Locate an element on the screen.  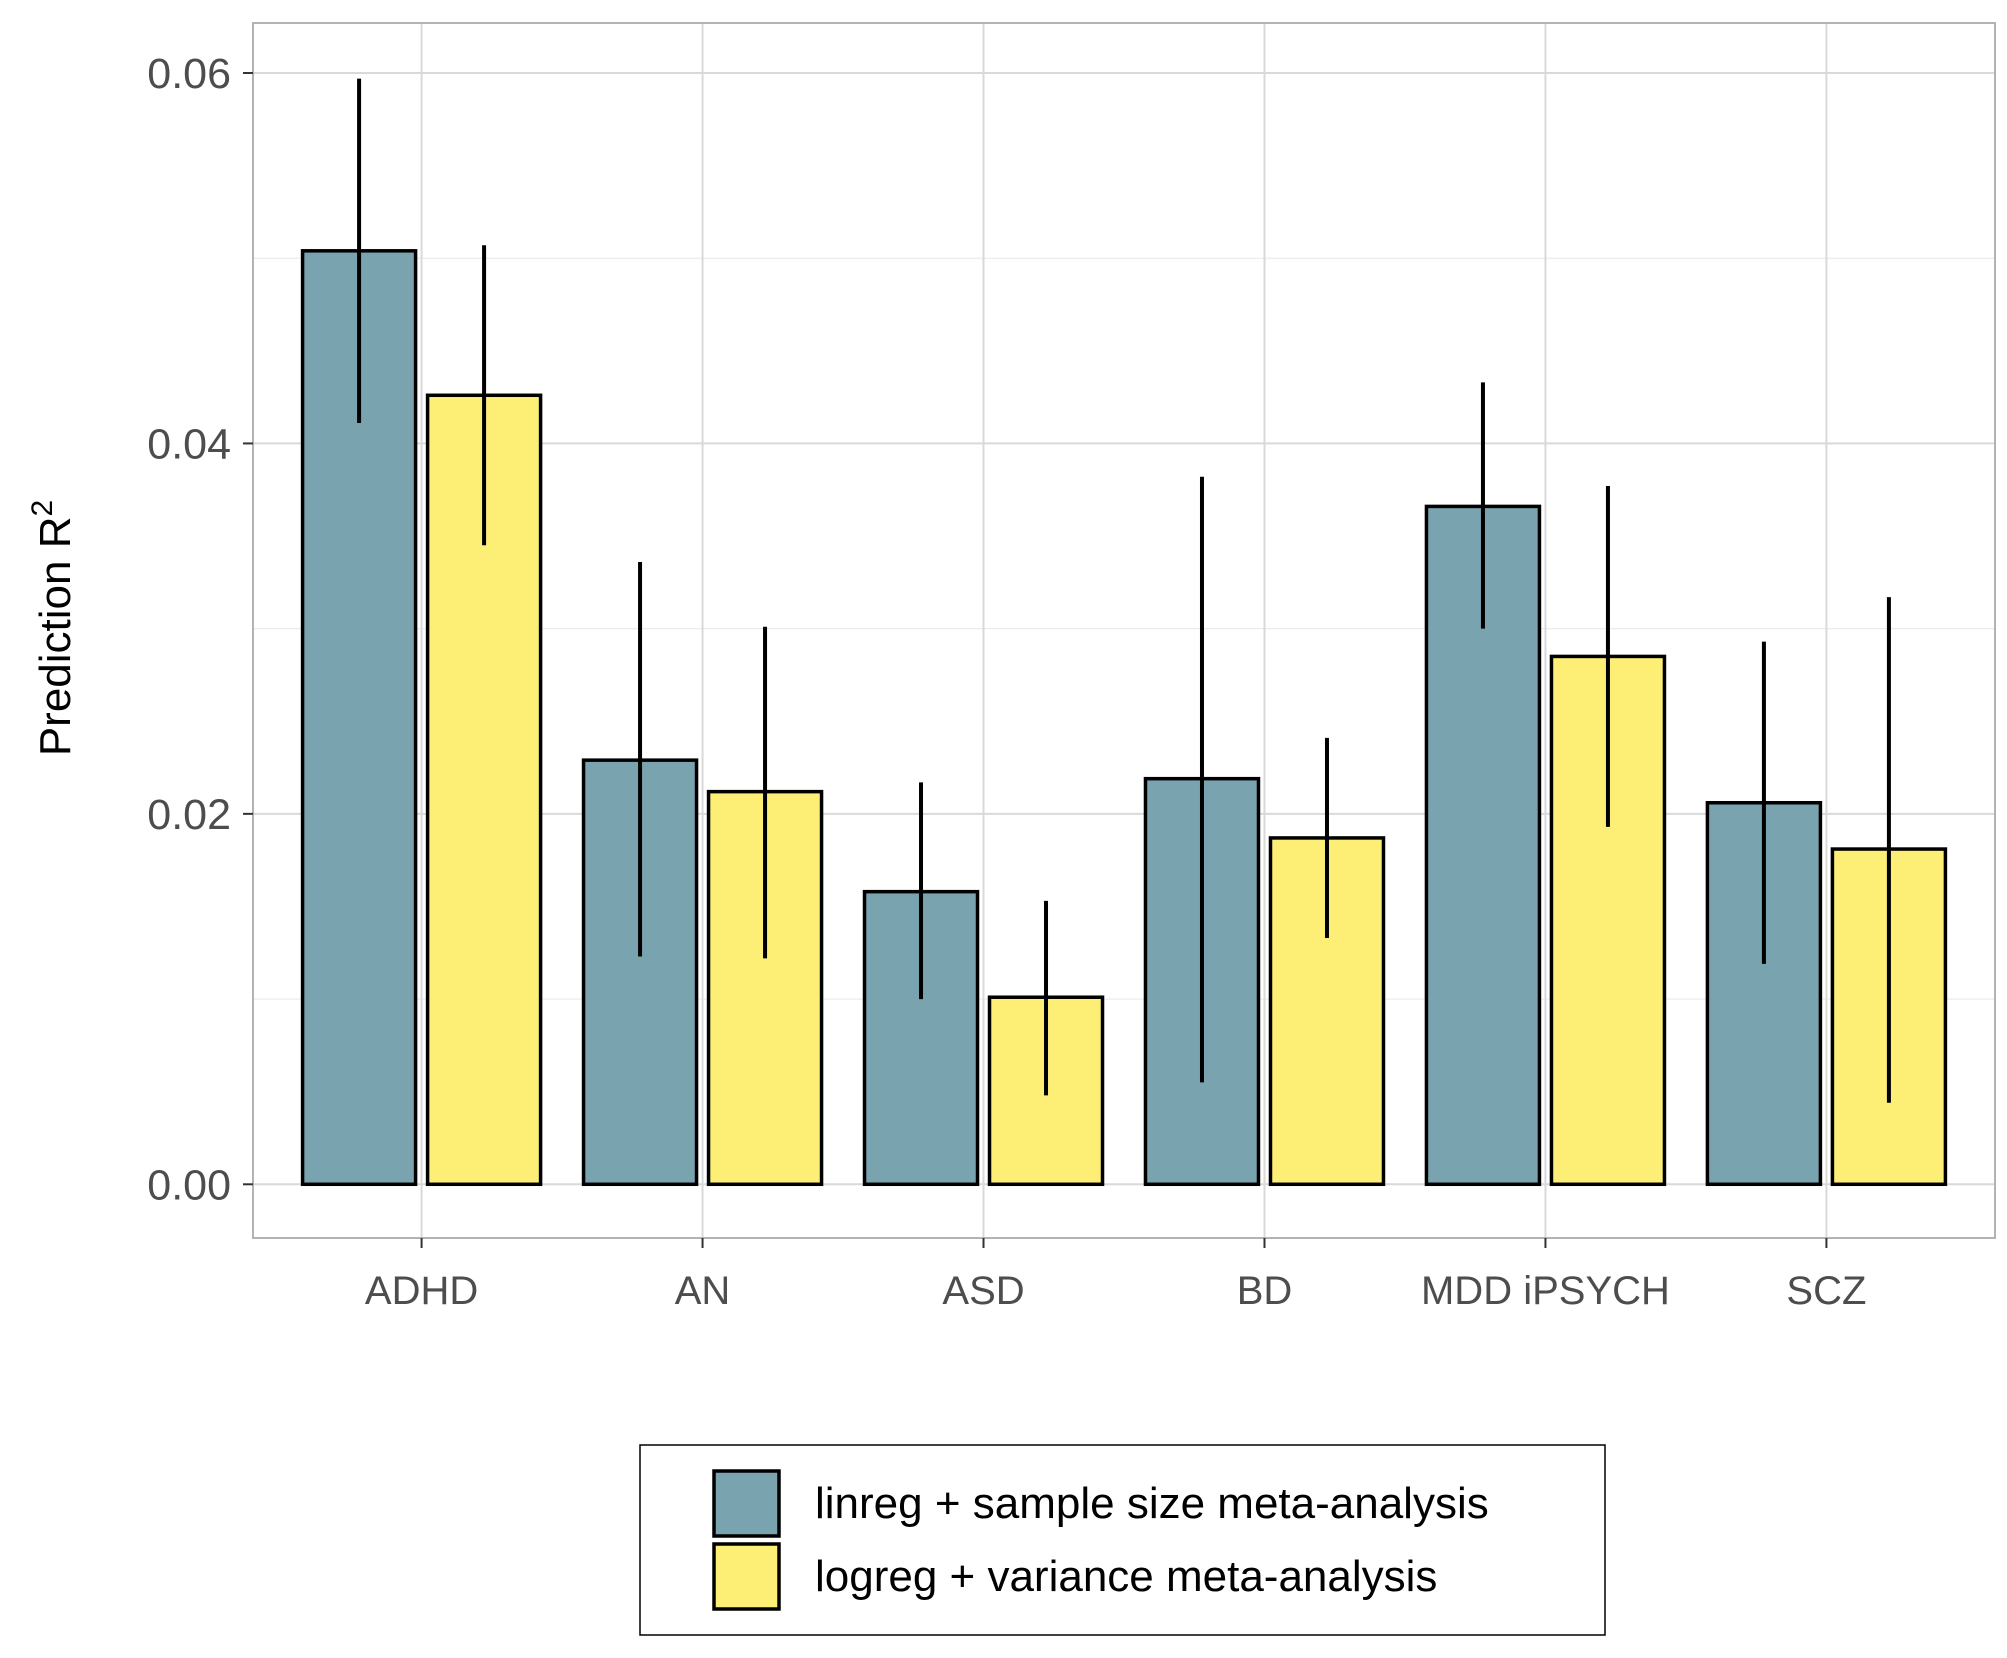
y-axis-title: Prediction R2 is located at coordinates (53, 628).